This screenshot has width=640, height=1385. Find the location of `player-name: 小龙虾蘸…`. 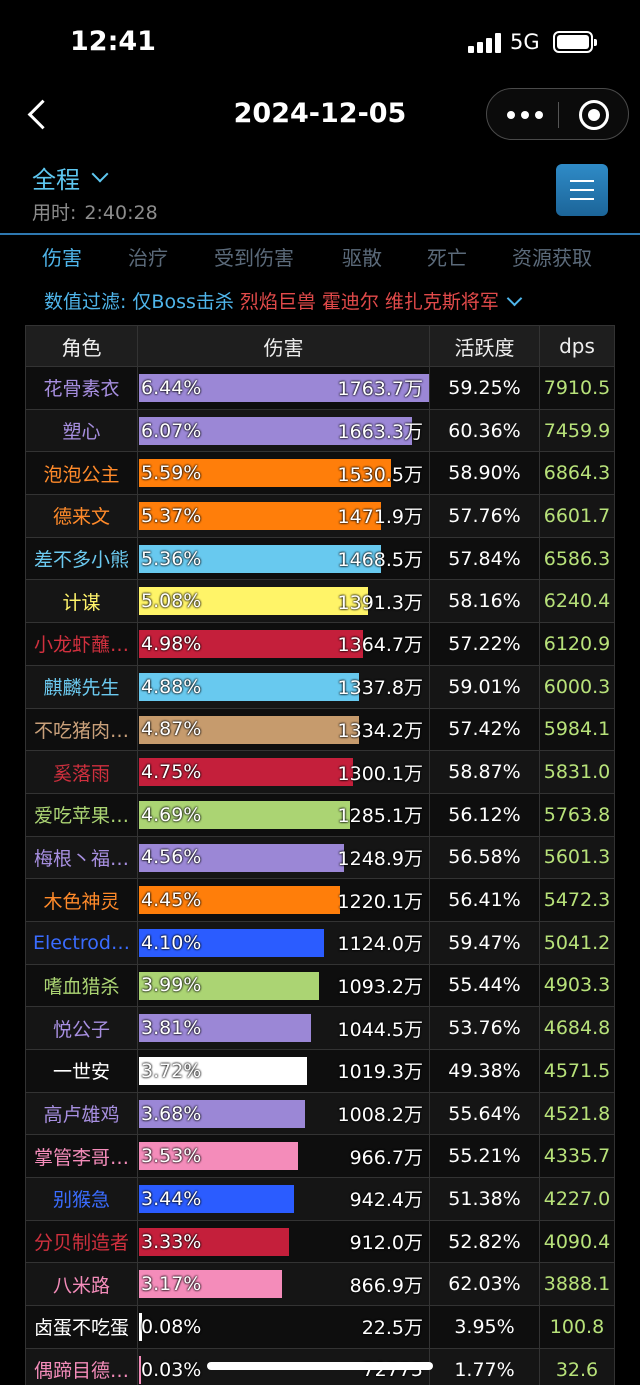

player-name: 小龙虾蘸… is located at coordinates (81, 644).